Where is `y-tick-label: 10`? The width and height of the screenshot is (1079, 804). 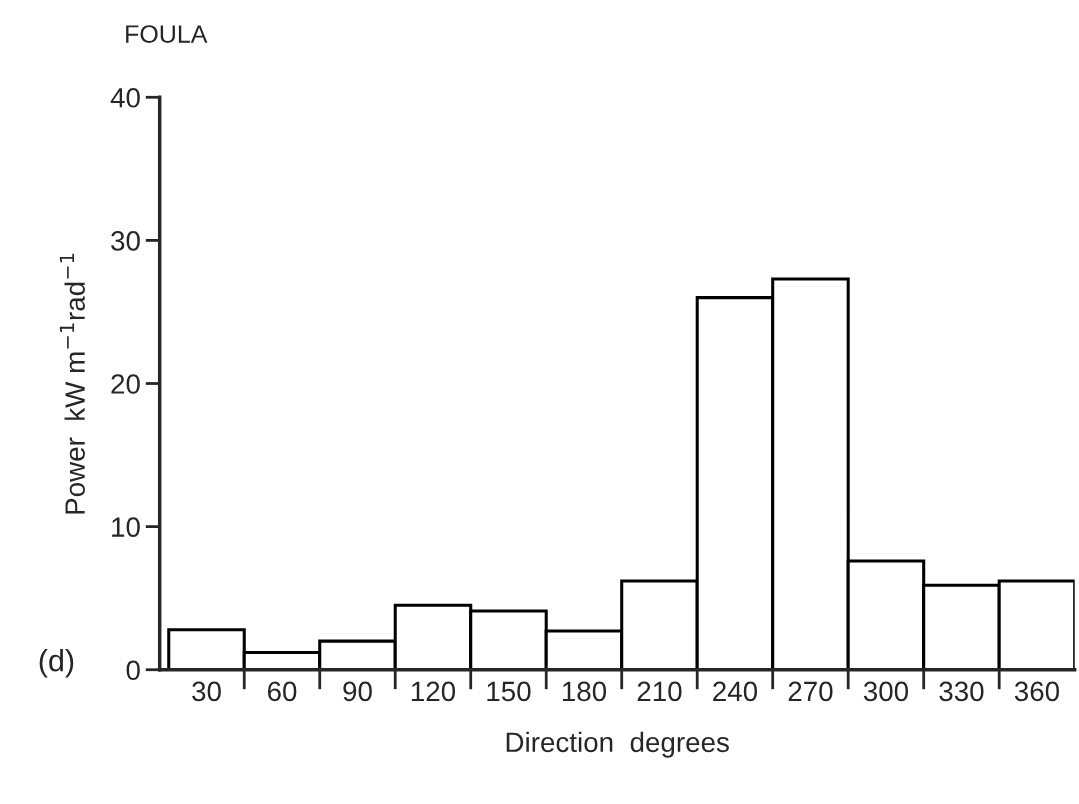
y-tick-label: 10 is located at coordinates (126, 527).